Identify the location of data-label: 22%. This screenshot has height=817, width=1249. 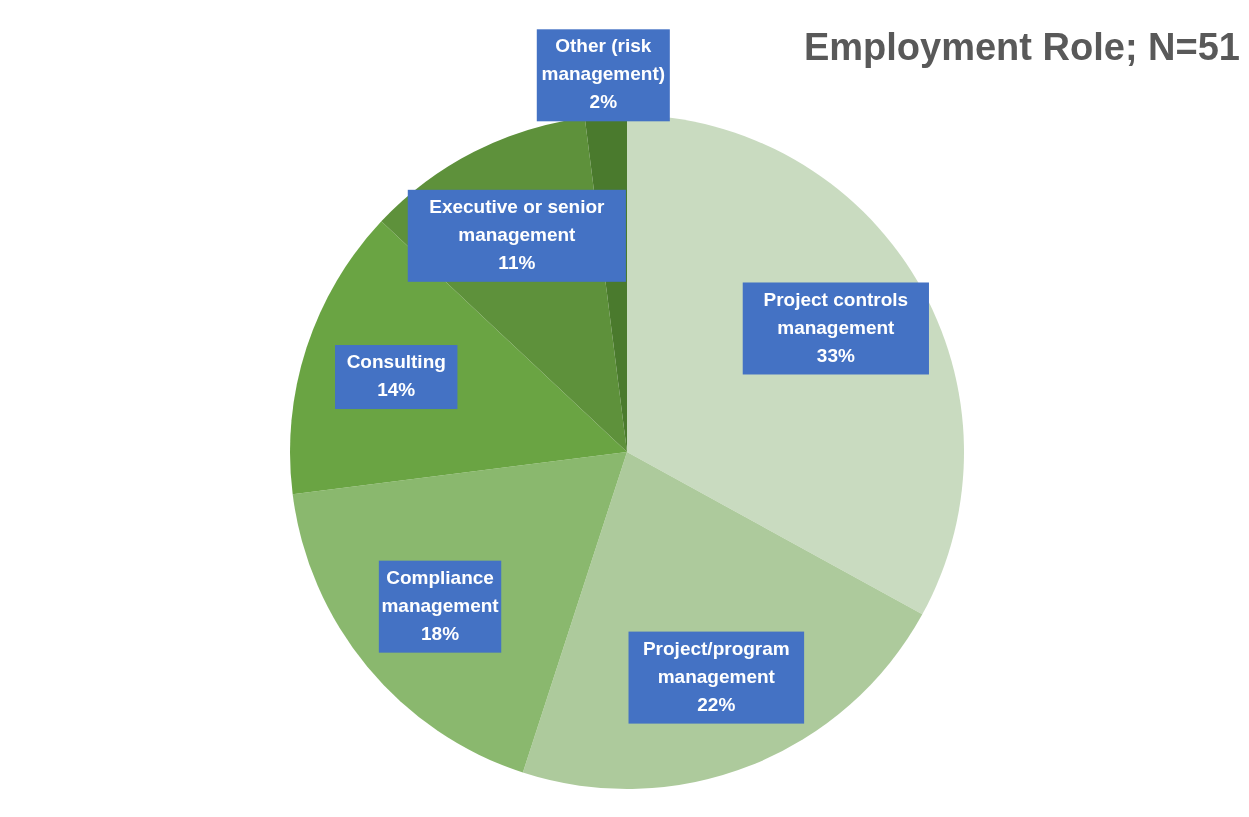
(716, 704).